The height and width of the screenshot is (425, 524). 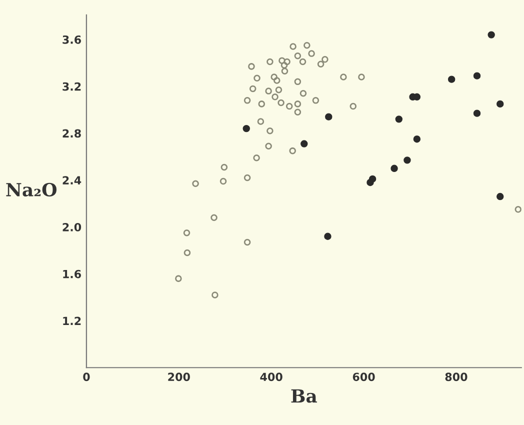 What do you see at coordinates (86, 377) in the screenshot?
I see `x-tick-label: 0` at bounding box center [86, 377].